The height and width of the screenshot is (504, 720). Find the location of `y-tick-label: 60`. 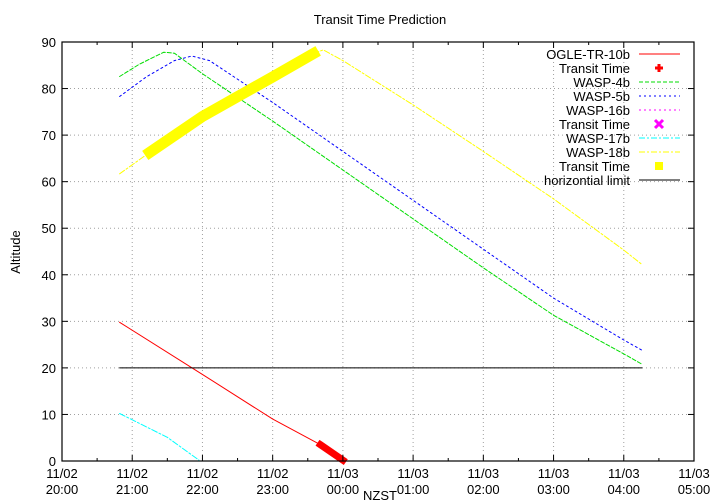

y-tick-label: 60 is located at coordinates (49, 182).